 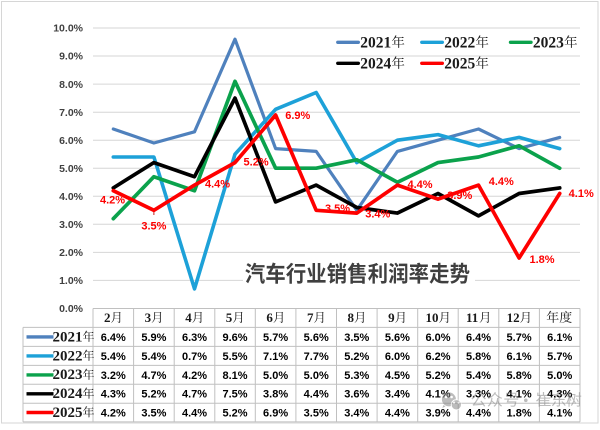 I want to click on svg-text: 7, so click(x=310, y=317).